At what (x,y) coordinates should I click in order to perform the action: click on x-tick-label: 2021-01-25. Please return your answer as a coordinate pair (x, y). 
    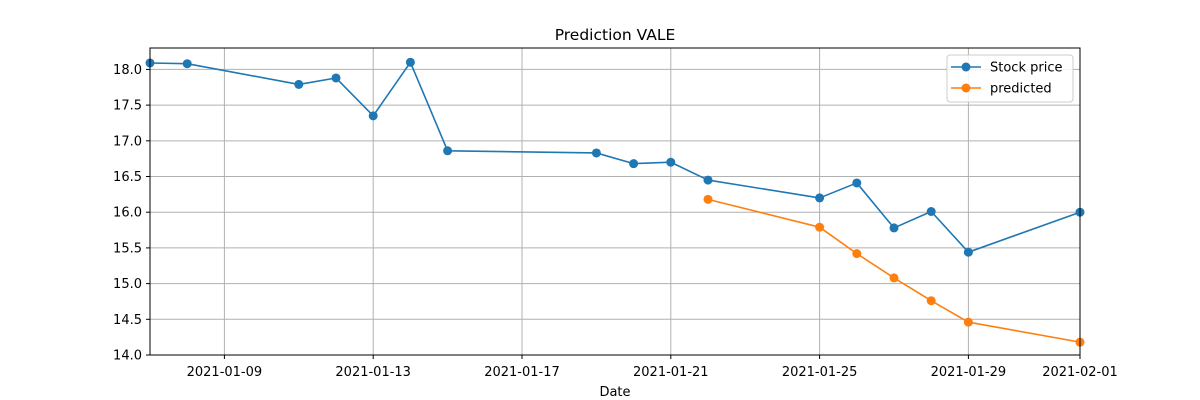
    Looking at the image, I should click on (820, 372).